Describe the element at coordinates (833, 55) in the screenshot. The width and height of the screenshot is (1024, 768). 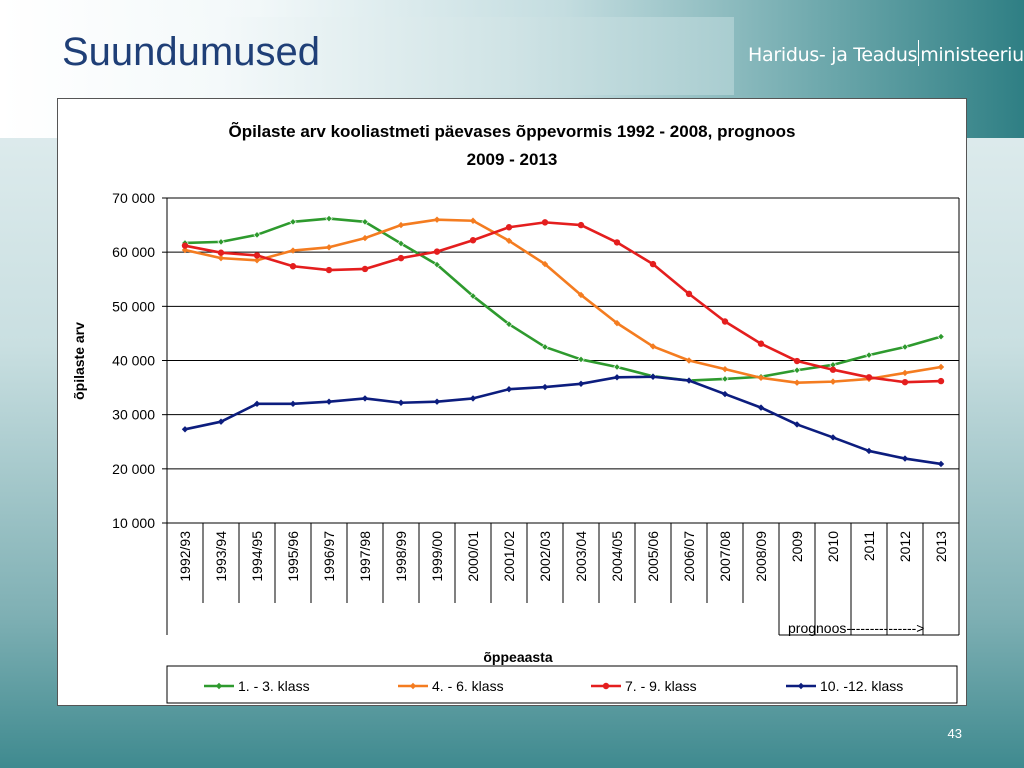
I see `ministry-logo-part1: Haridus- ja Teadus` at that location.